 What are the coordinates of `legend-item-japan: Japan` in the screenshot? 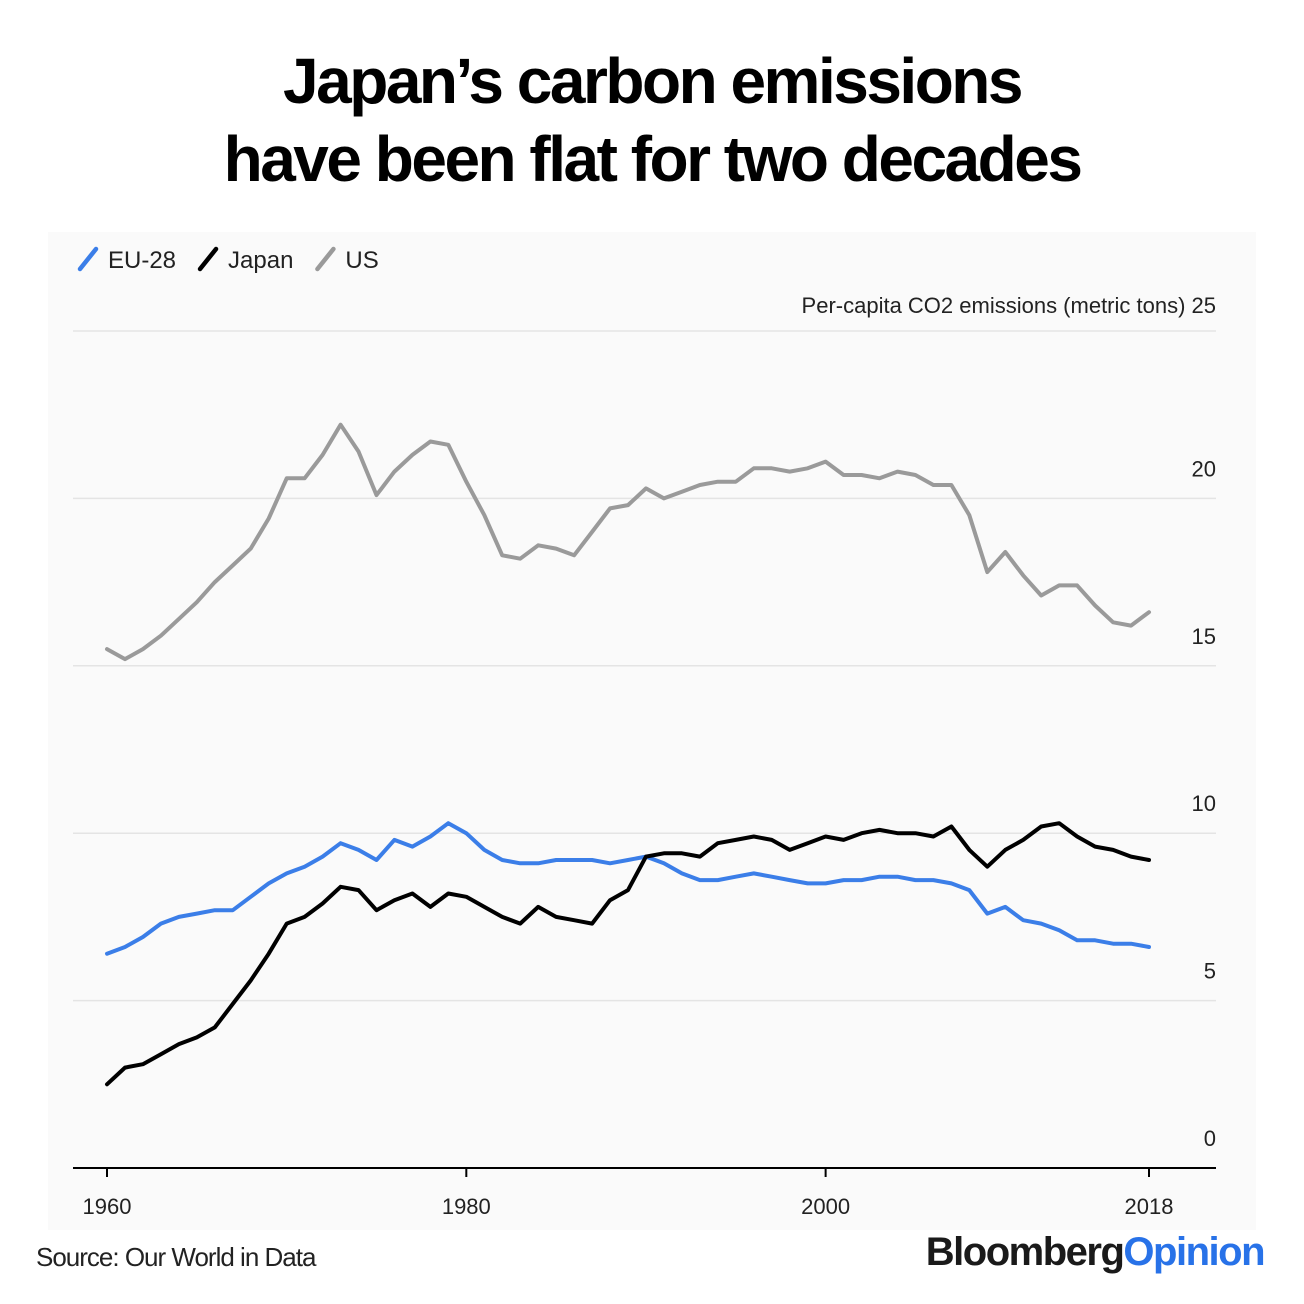 It's located at (245, 260).